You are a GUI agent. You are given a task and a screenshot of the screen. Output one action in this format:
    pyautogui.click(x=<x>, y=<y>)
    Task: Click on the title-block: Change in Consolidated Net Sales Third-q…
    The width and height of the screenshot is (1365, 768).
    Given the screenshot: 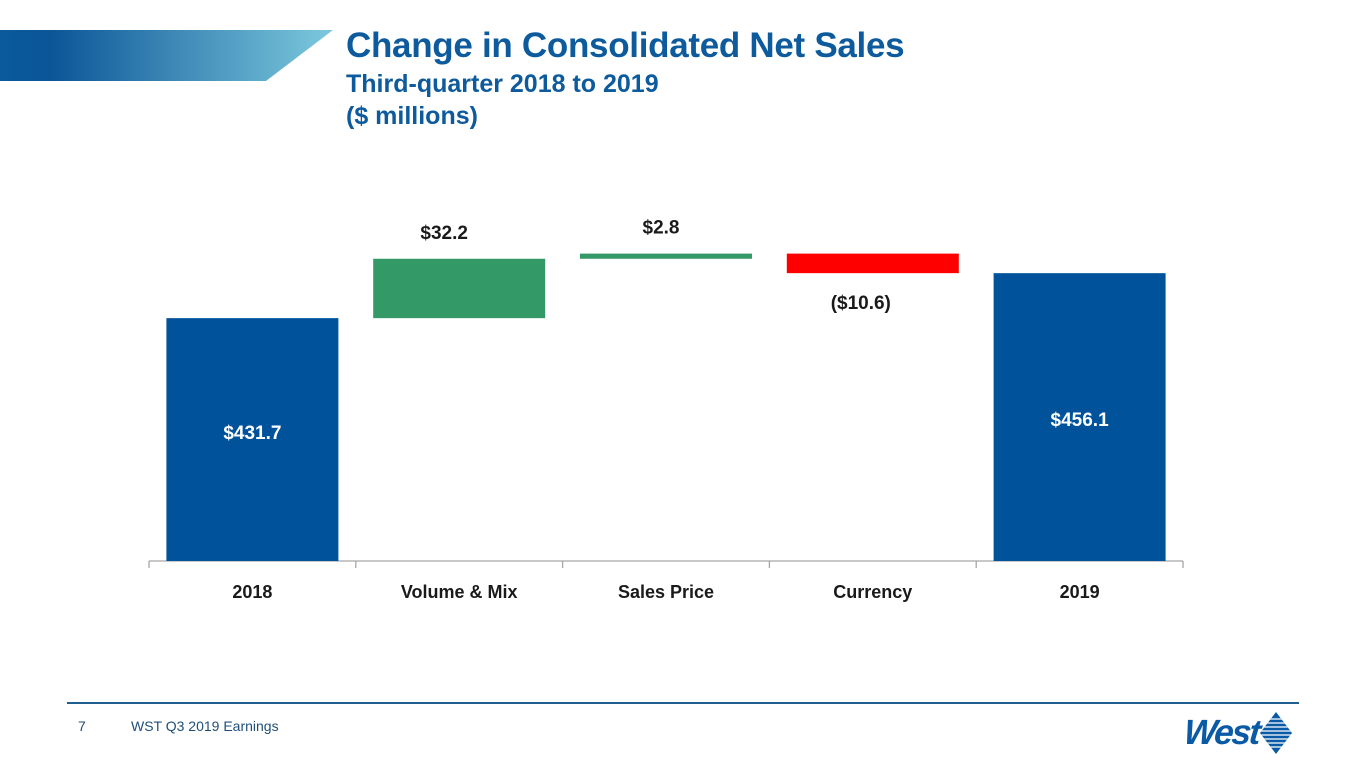 What is the action you would take?
    pyautogui.click(x=625, y=78)
    